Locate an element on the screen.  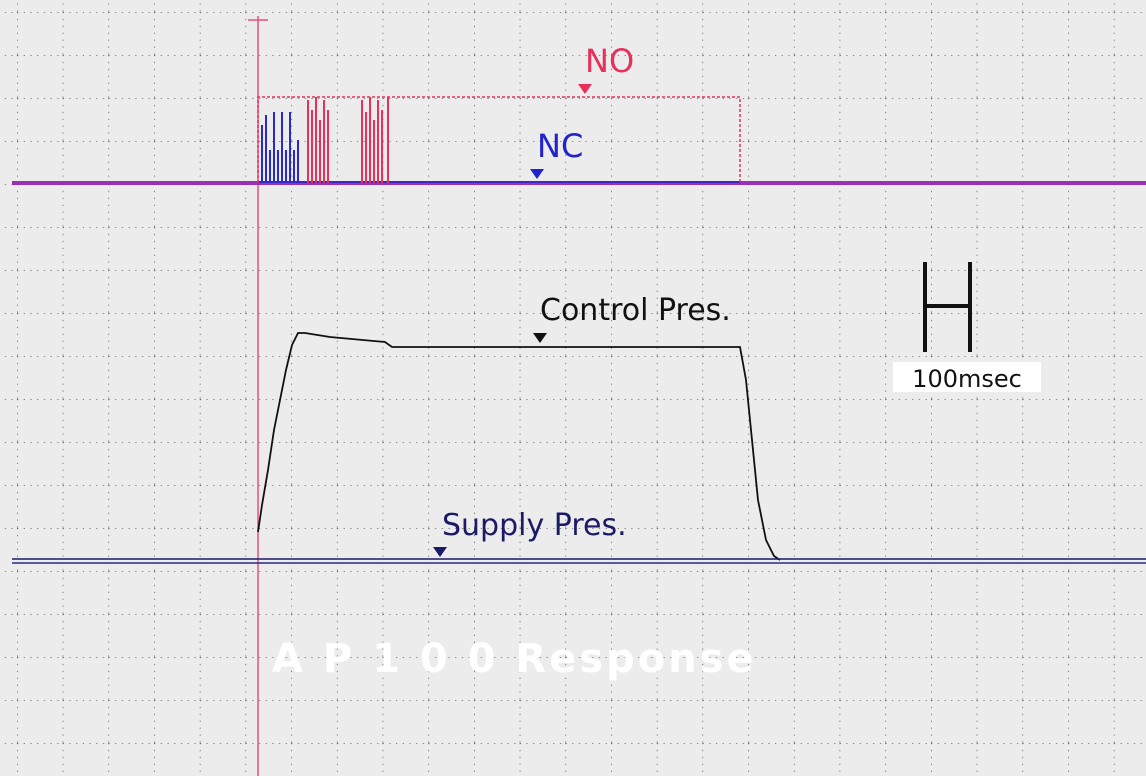
no-label: NO is located at coordinates (609, 61).